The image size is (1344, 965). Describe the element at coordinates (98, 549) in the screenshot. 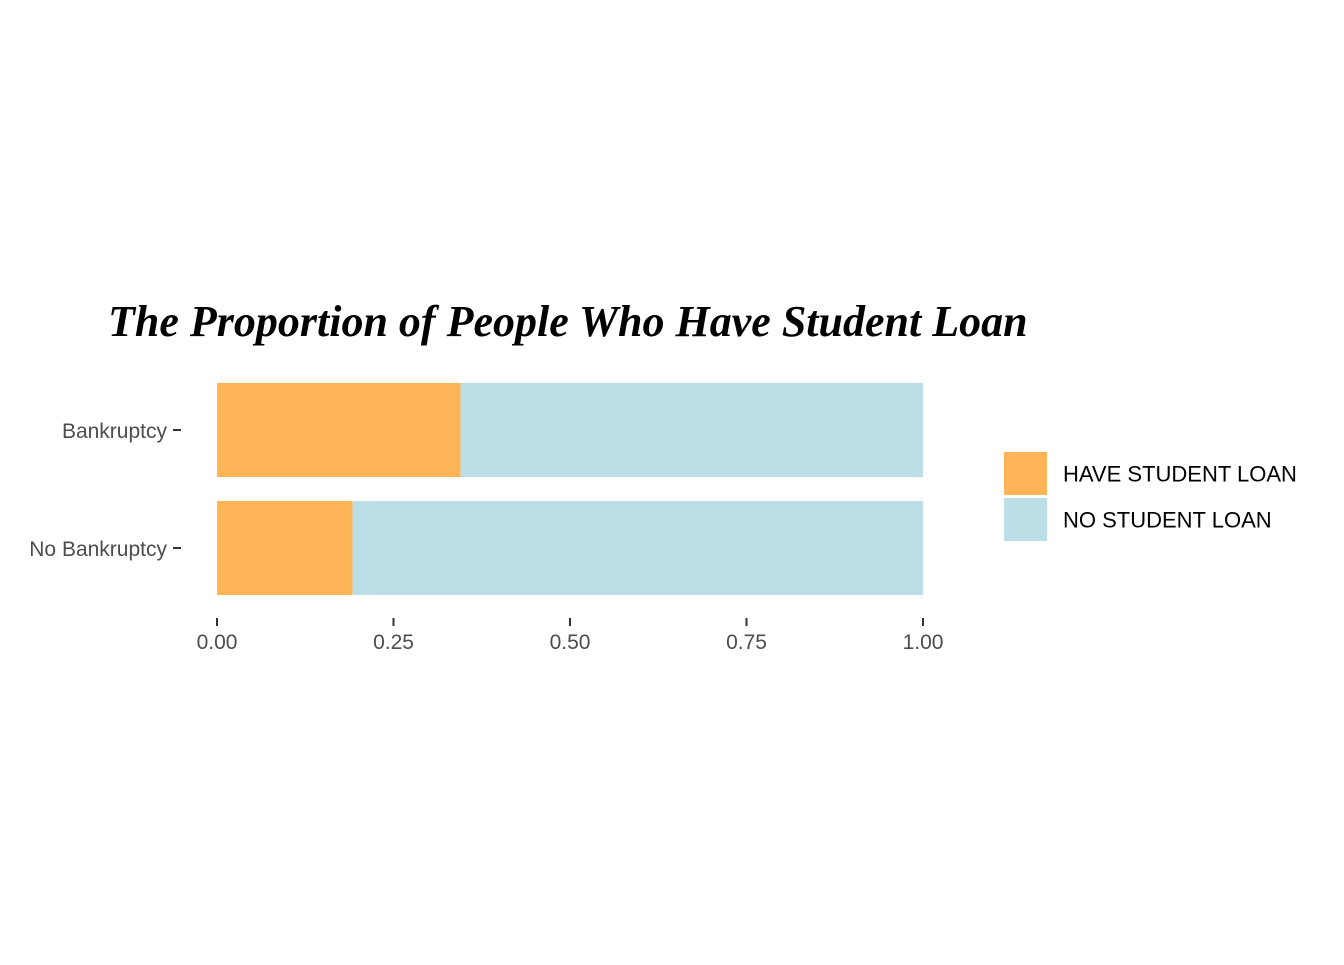

I see `y-tick-label: No Bankruptcy` at that location.